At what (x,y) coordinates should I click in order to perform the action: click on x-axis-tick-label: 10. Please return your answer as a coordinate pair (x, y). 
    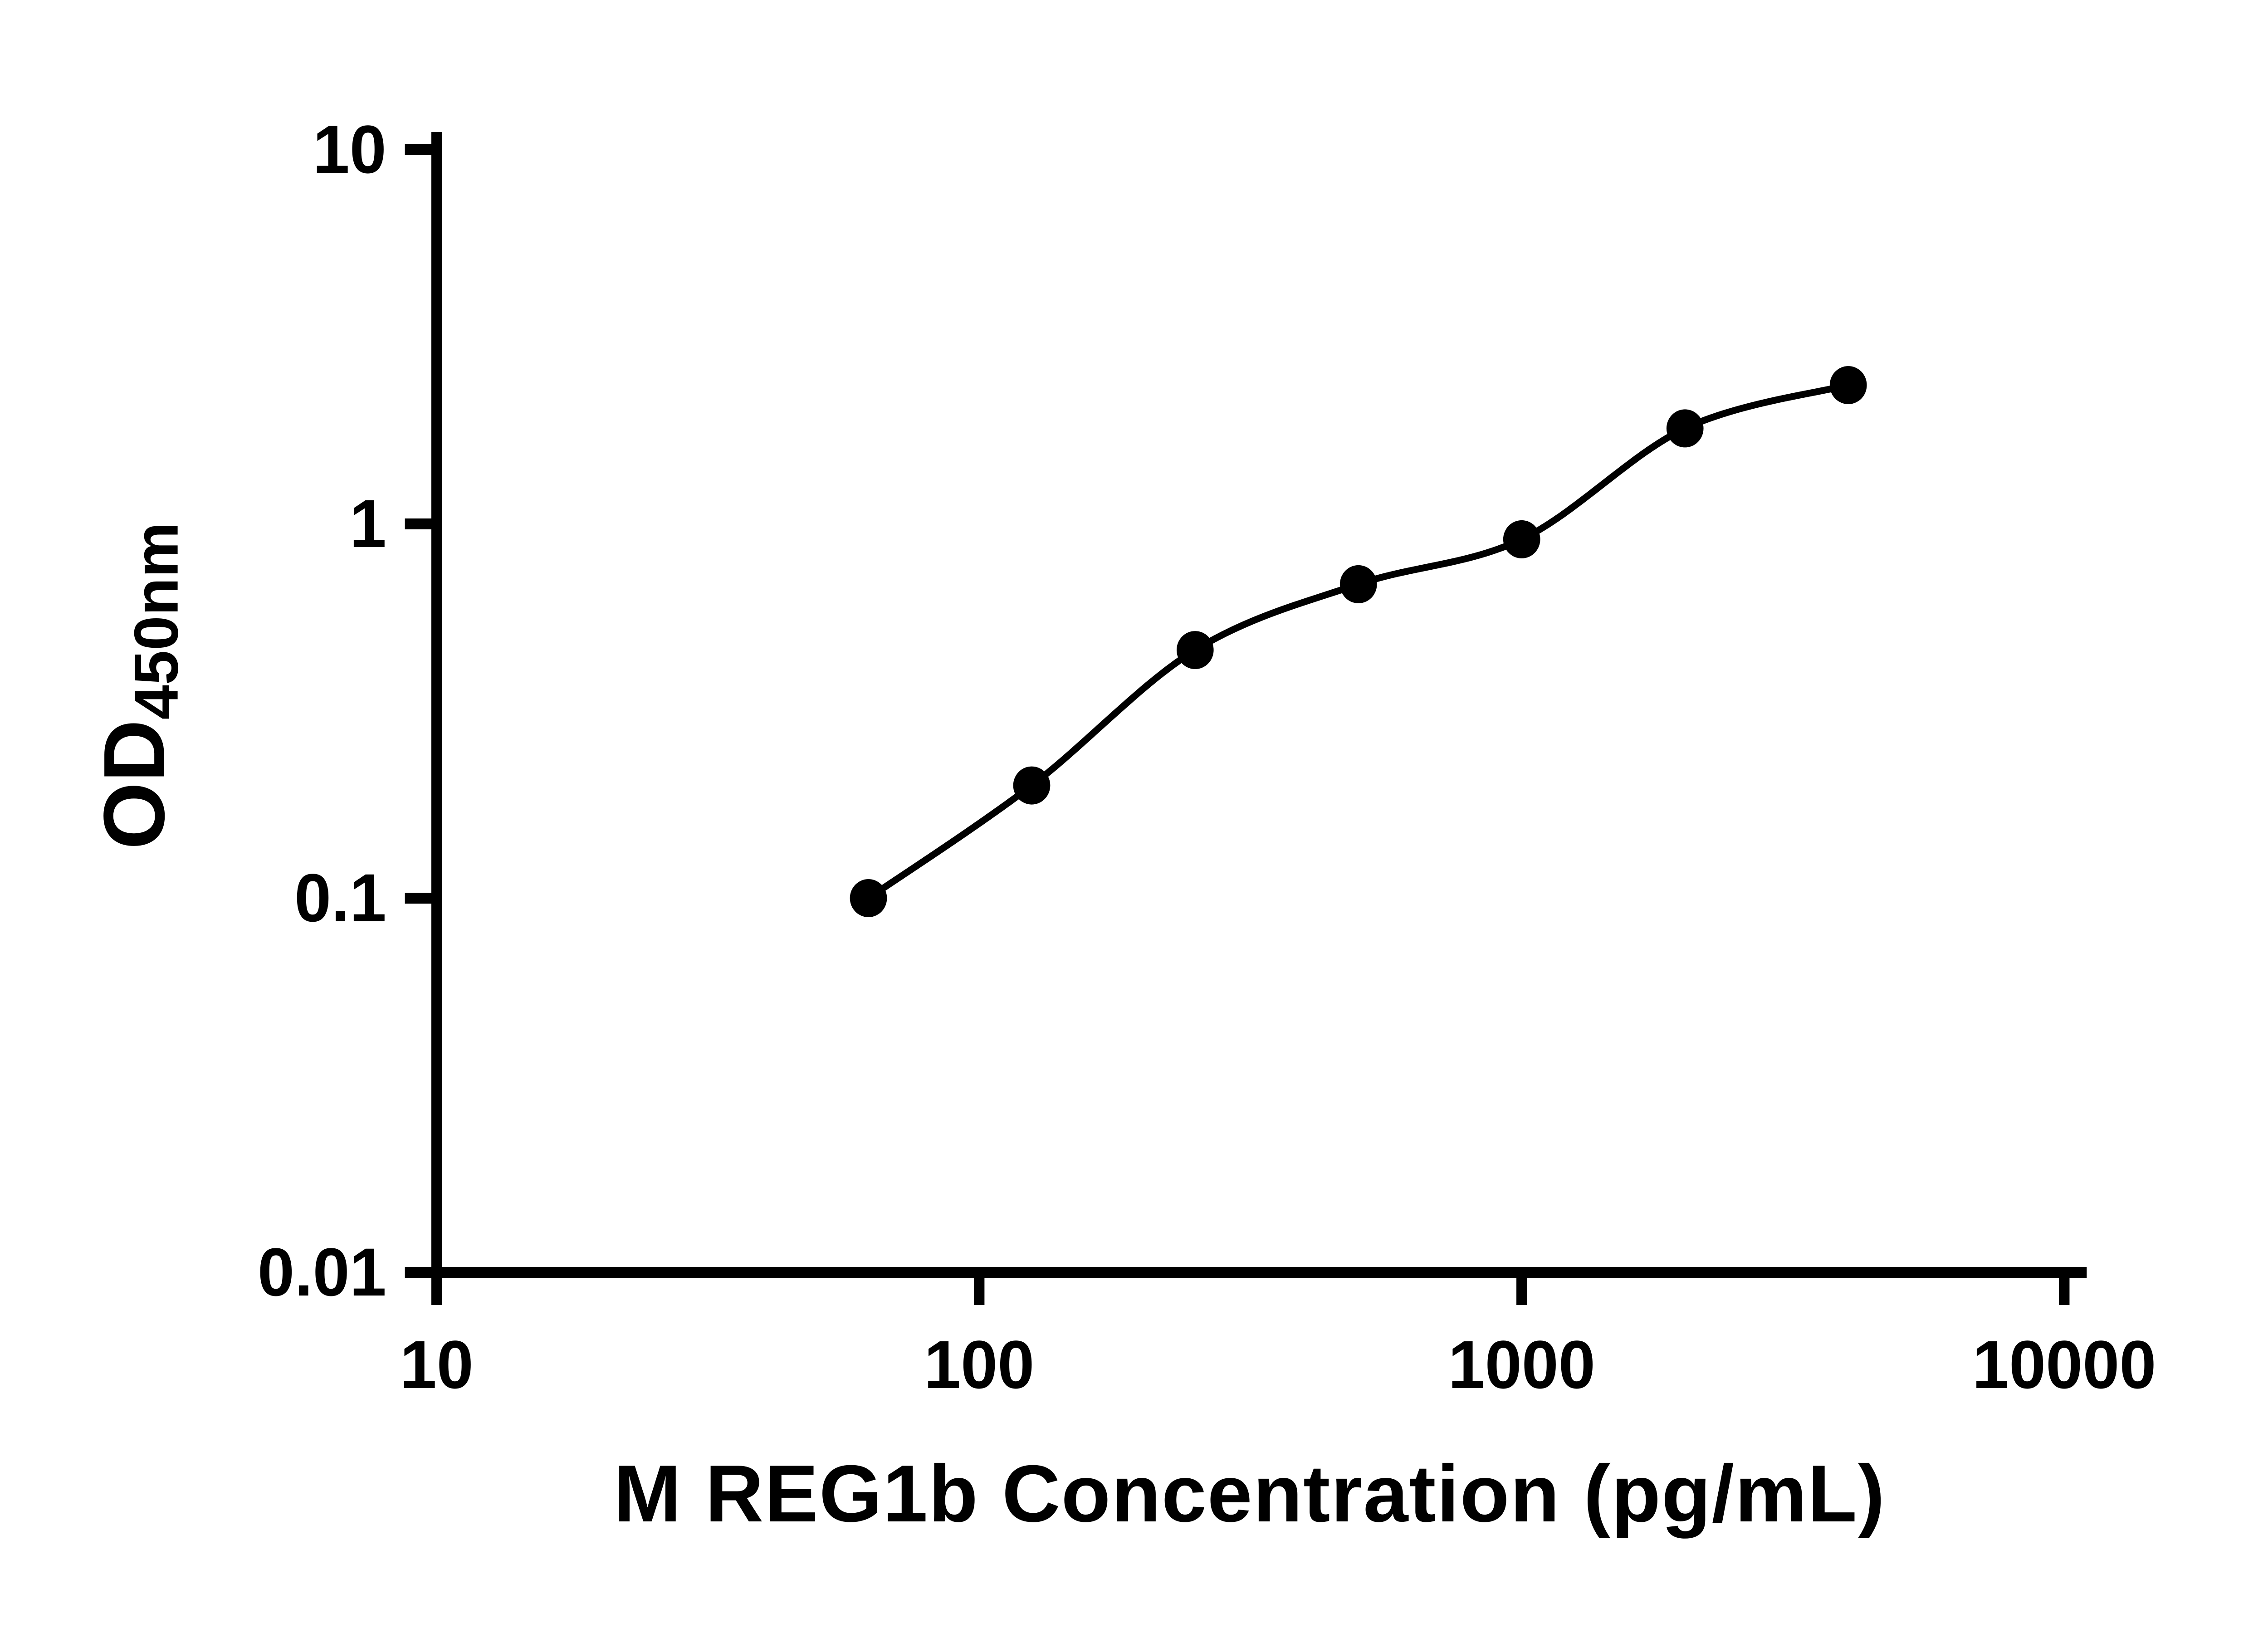
    Looking at the image, I should click on (437, 1365).